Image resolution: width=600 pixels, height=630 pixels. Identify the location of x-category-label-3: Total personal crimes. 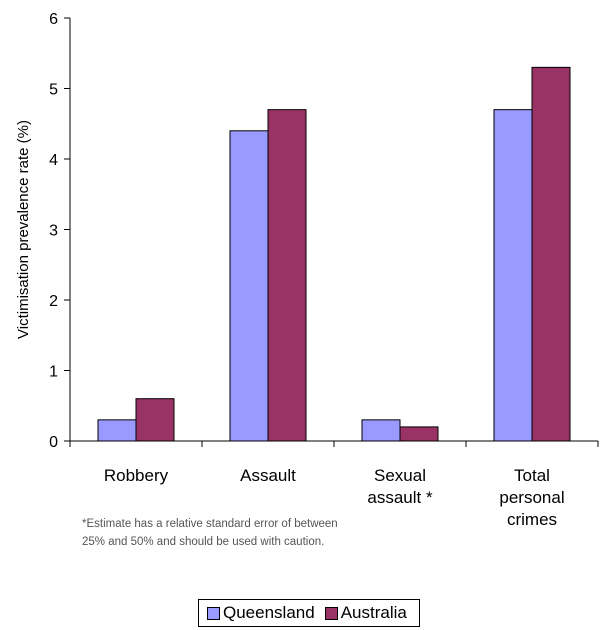
(531, 497).